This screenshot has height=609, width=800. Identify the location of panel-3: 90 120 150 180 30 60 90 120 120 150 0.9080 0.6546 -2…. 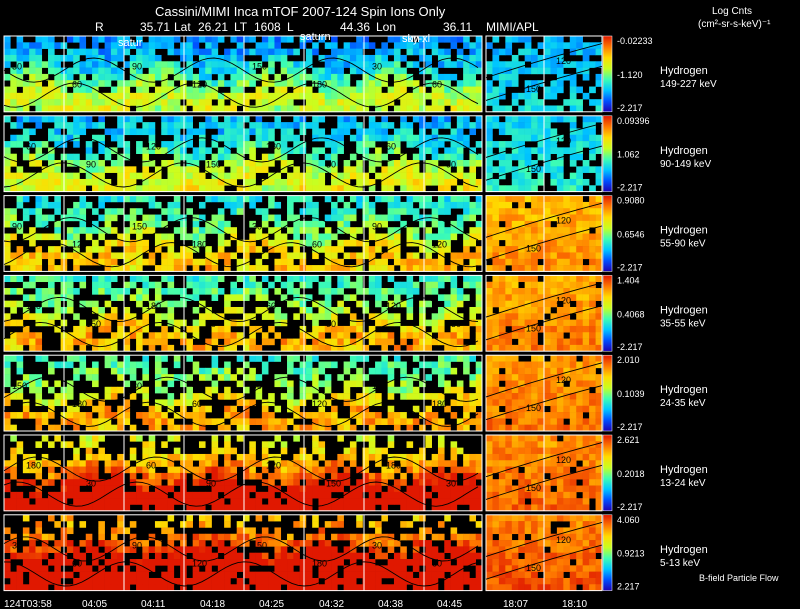
(355, 233).